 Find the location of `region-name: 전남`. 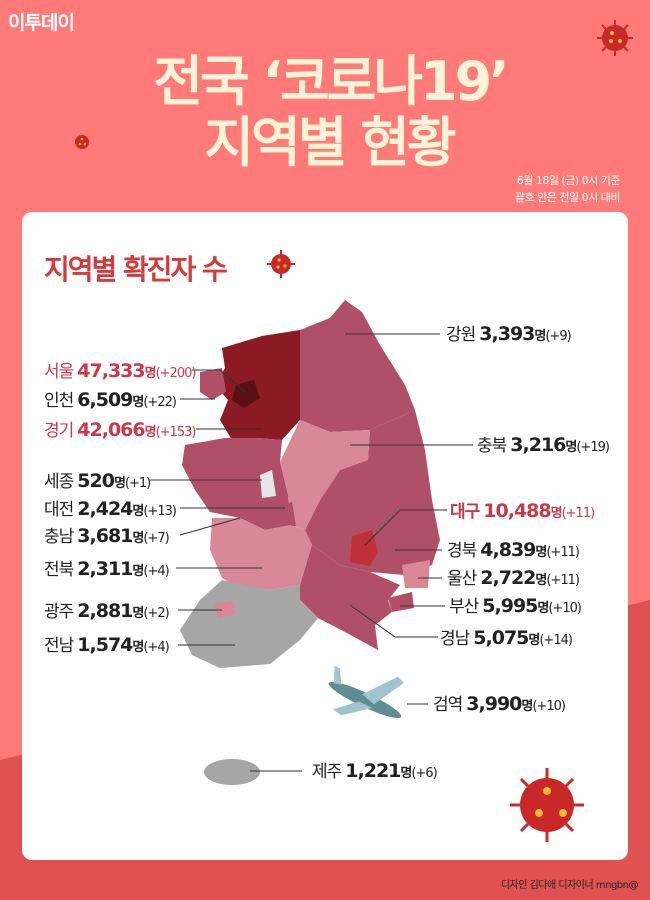

region-name: 전남 is located at coordinates (59, 646).